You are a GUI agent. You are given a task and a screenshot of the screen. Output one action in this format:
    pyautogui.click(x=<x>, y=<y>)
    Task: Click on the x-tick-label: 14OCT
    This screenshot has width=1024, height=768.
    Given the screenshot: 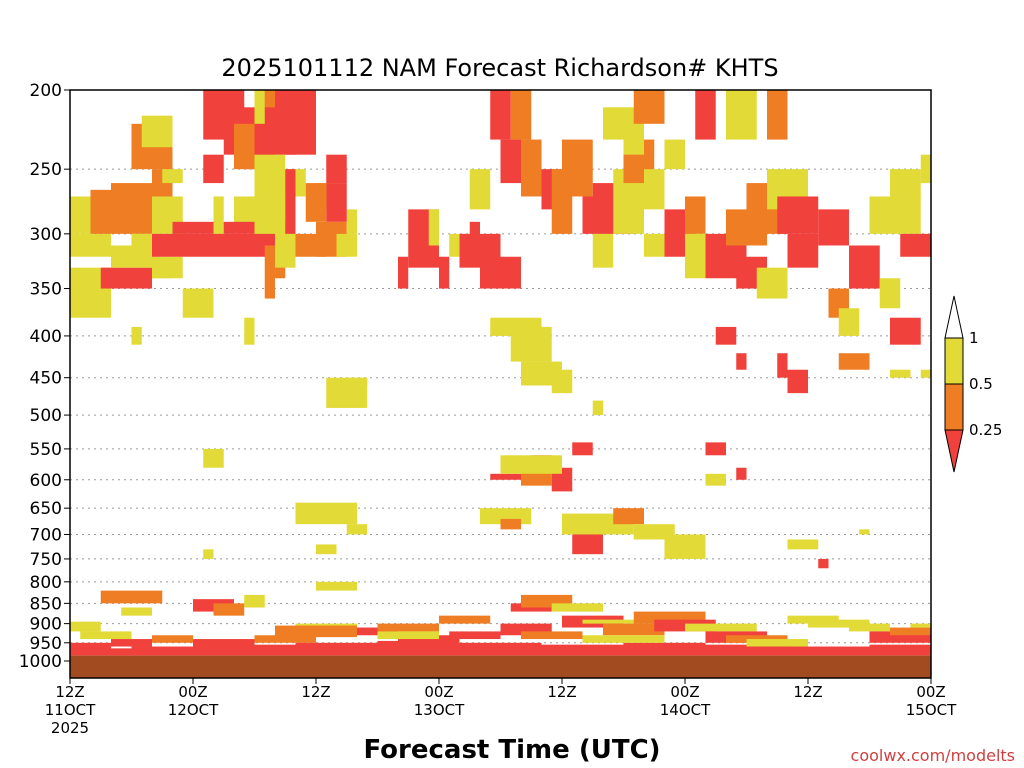 What is the action you would take?
    pyautogui.click(x=685, y=710)
    